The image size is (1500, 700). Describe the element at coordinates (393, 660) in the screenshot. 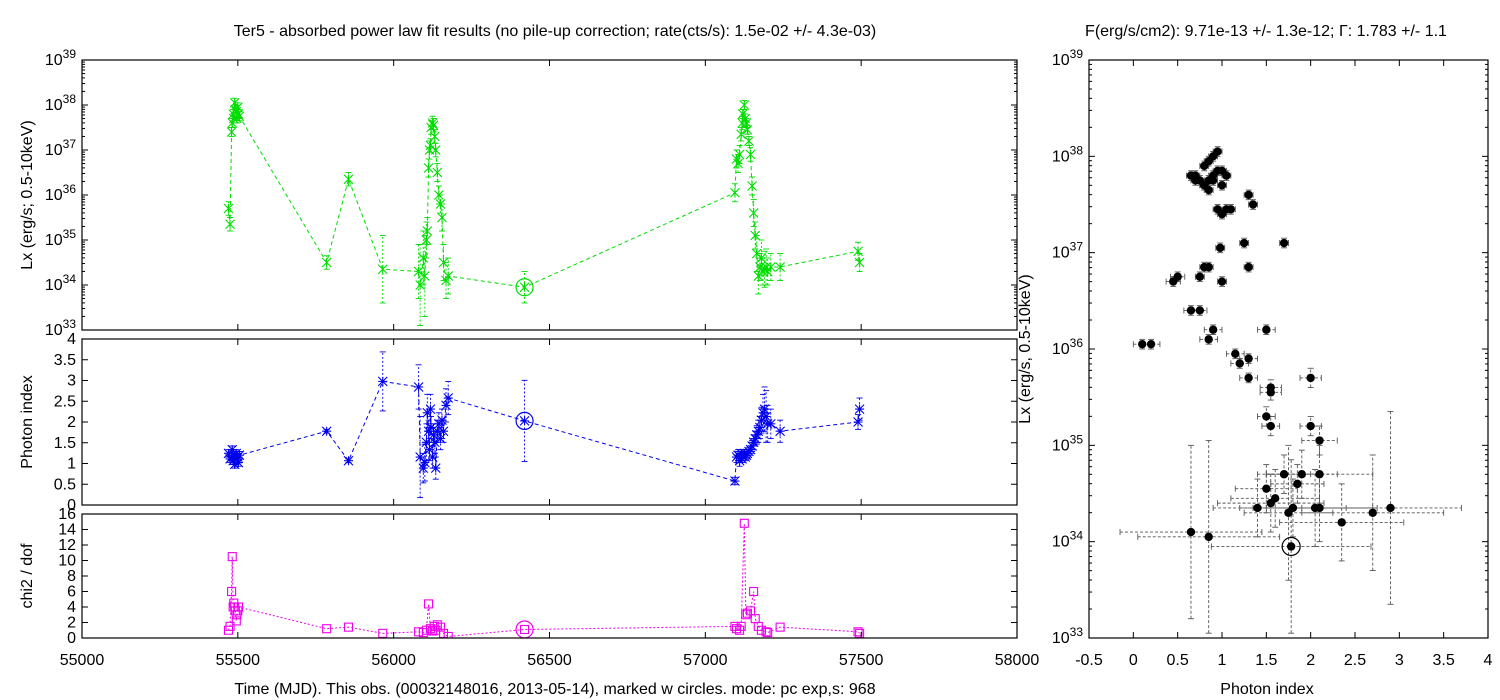

I see `x-tick-label: 56000` at that location.